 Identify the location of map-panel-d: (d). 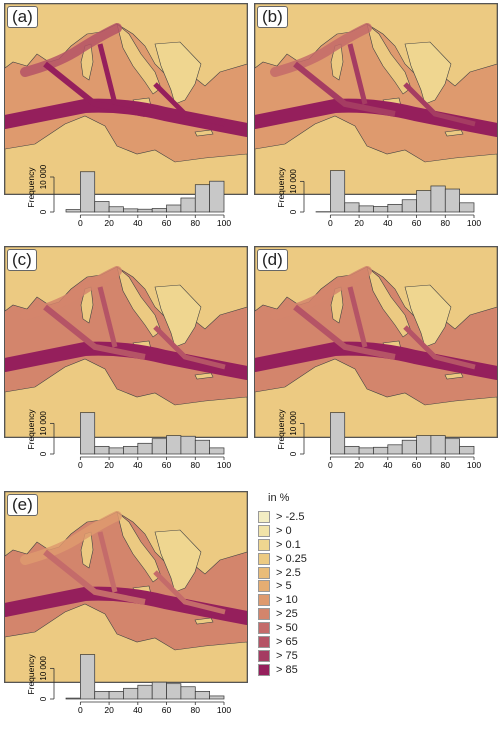
(376, 342).